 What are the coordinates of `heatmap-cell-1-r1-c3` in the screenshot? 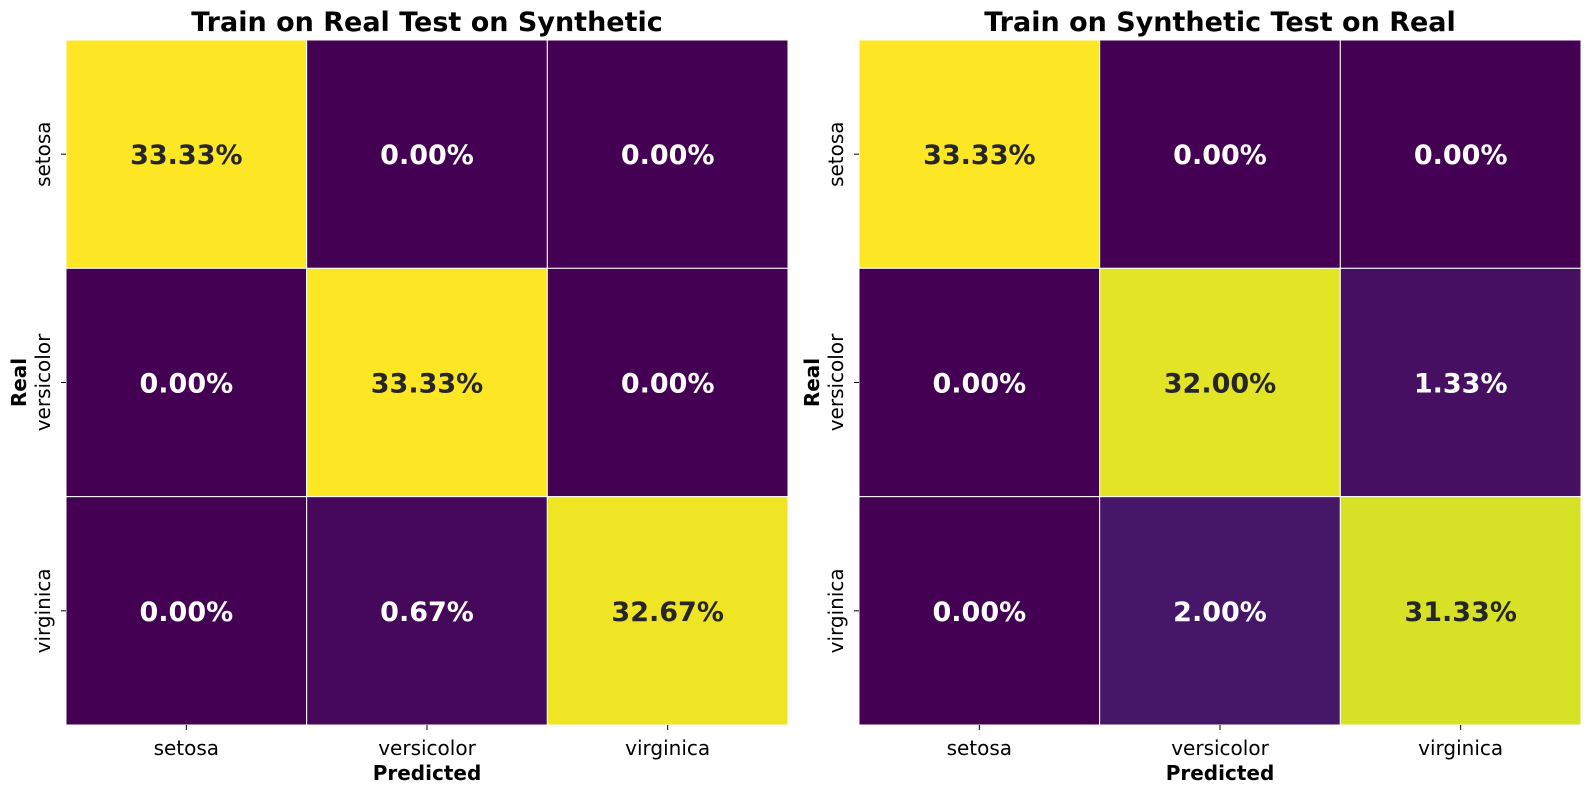 It's located at (667, 154).